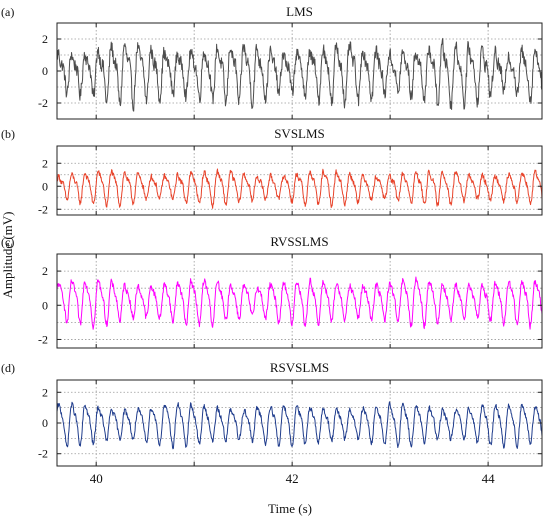 This screenshot has height=527, width=550. What do you see at coordinates (299, 133) in the screenshot?
I see `panel-title: SVSLMS` at bounding box center [299, 133].